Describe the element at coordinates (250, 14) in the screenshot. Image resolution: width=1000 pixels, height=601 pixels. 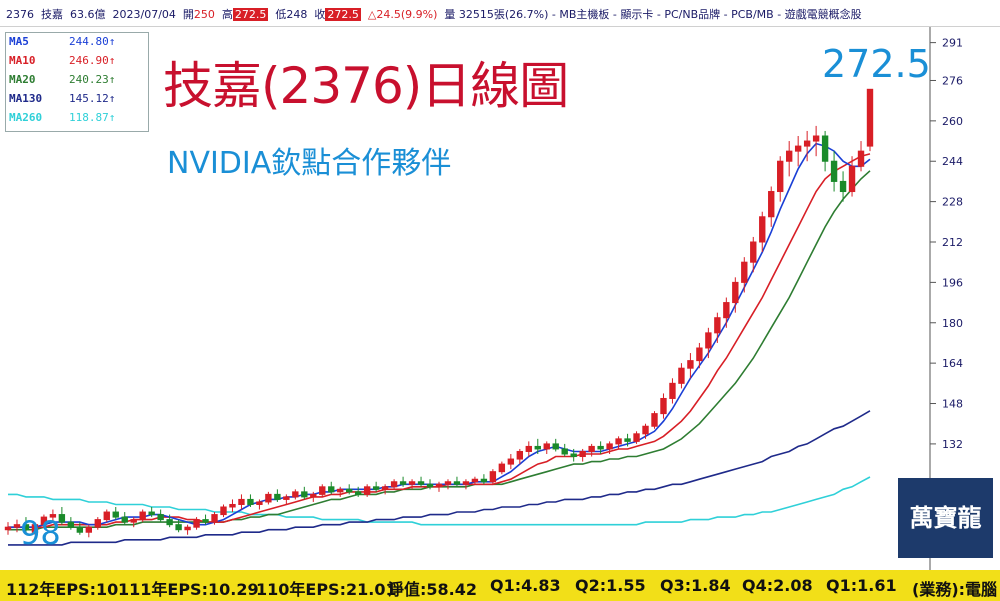
I see `high-value: 272.5` at that location.